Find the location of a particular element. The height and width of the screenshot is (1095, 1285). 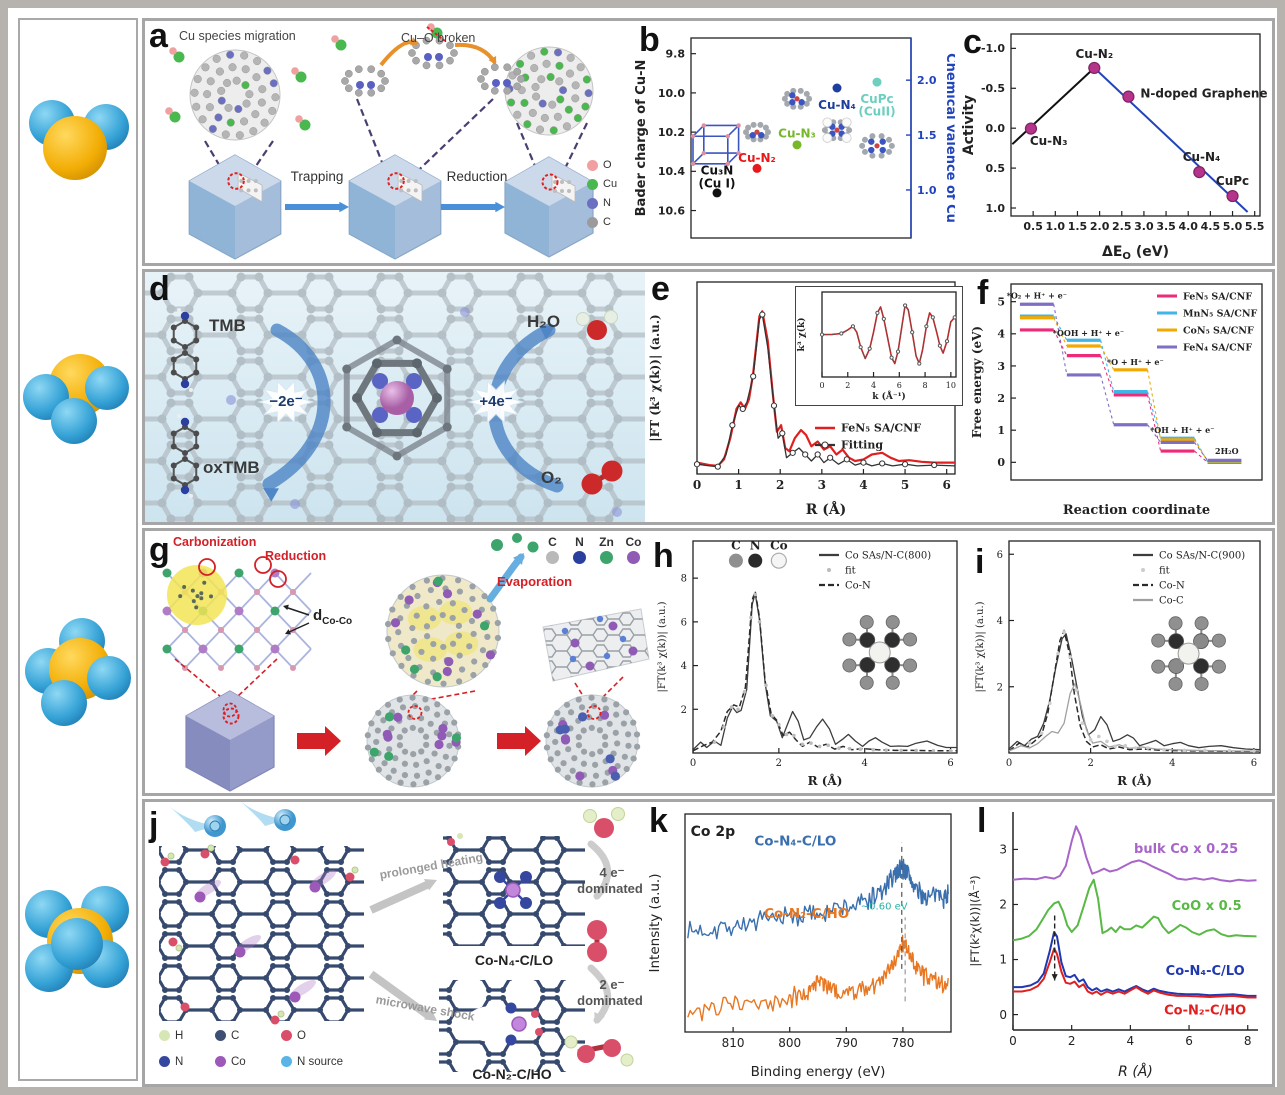

svg-text: 1.5 is located at coordinates (927, 135).